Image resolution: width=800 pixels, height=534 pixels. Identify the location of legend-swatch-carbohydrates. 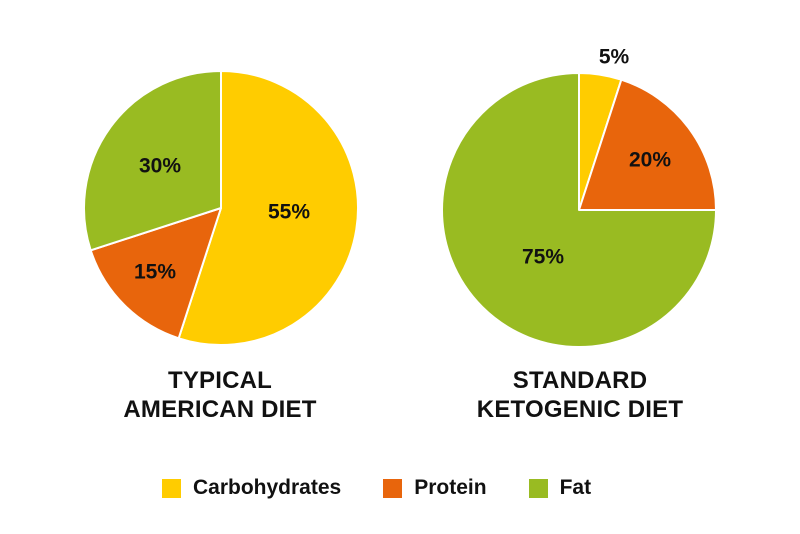
(171, 488).